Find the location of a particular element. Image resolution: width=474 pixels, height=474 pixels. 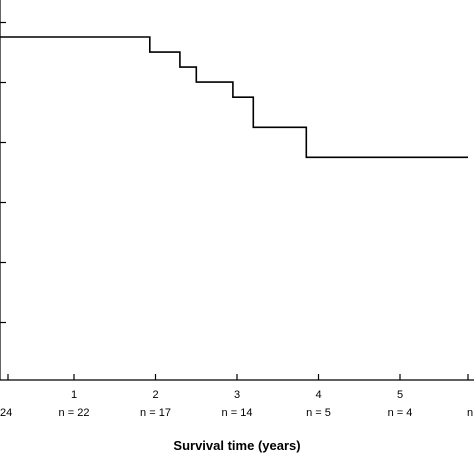

x-tick-label: 1 is located at coordinates (74, 395).